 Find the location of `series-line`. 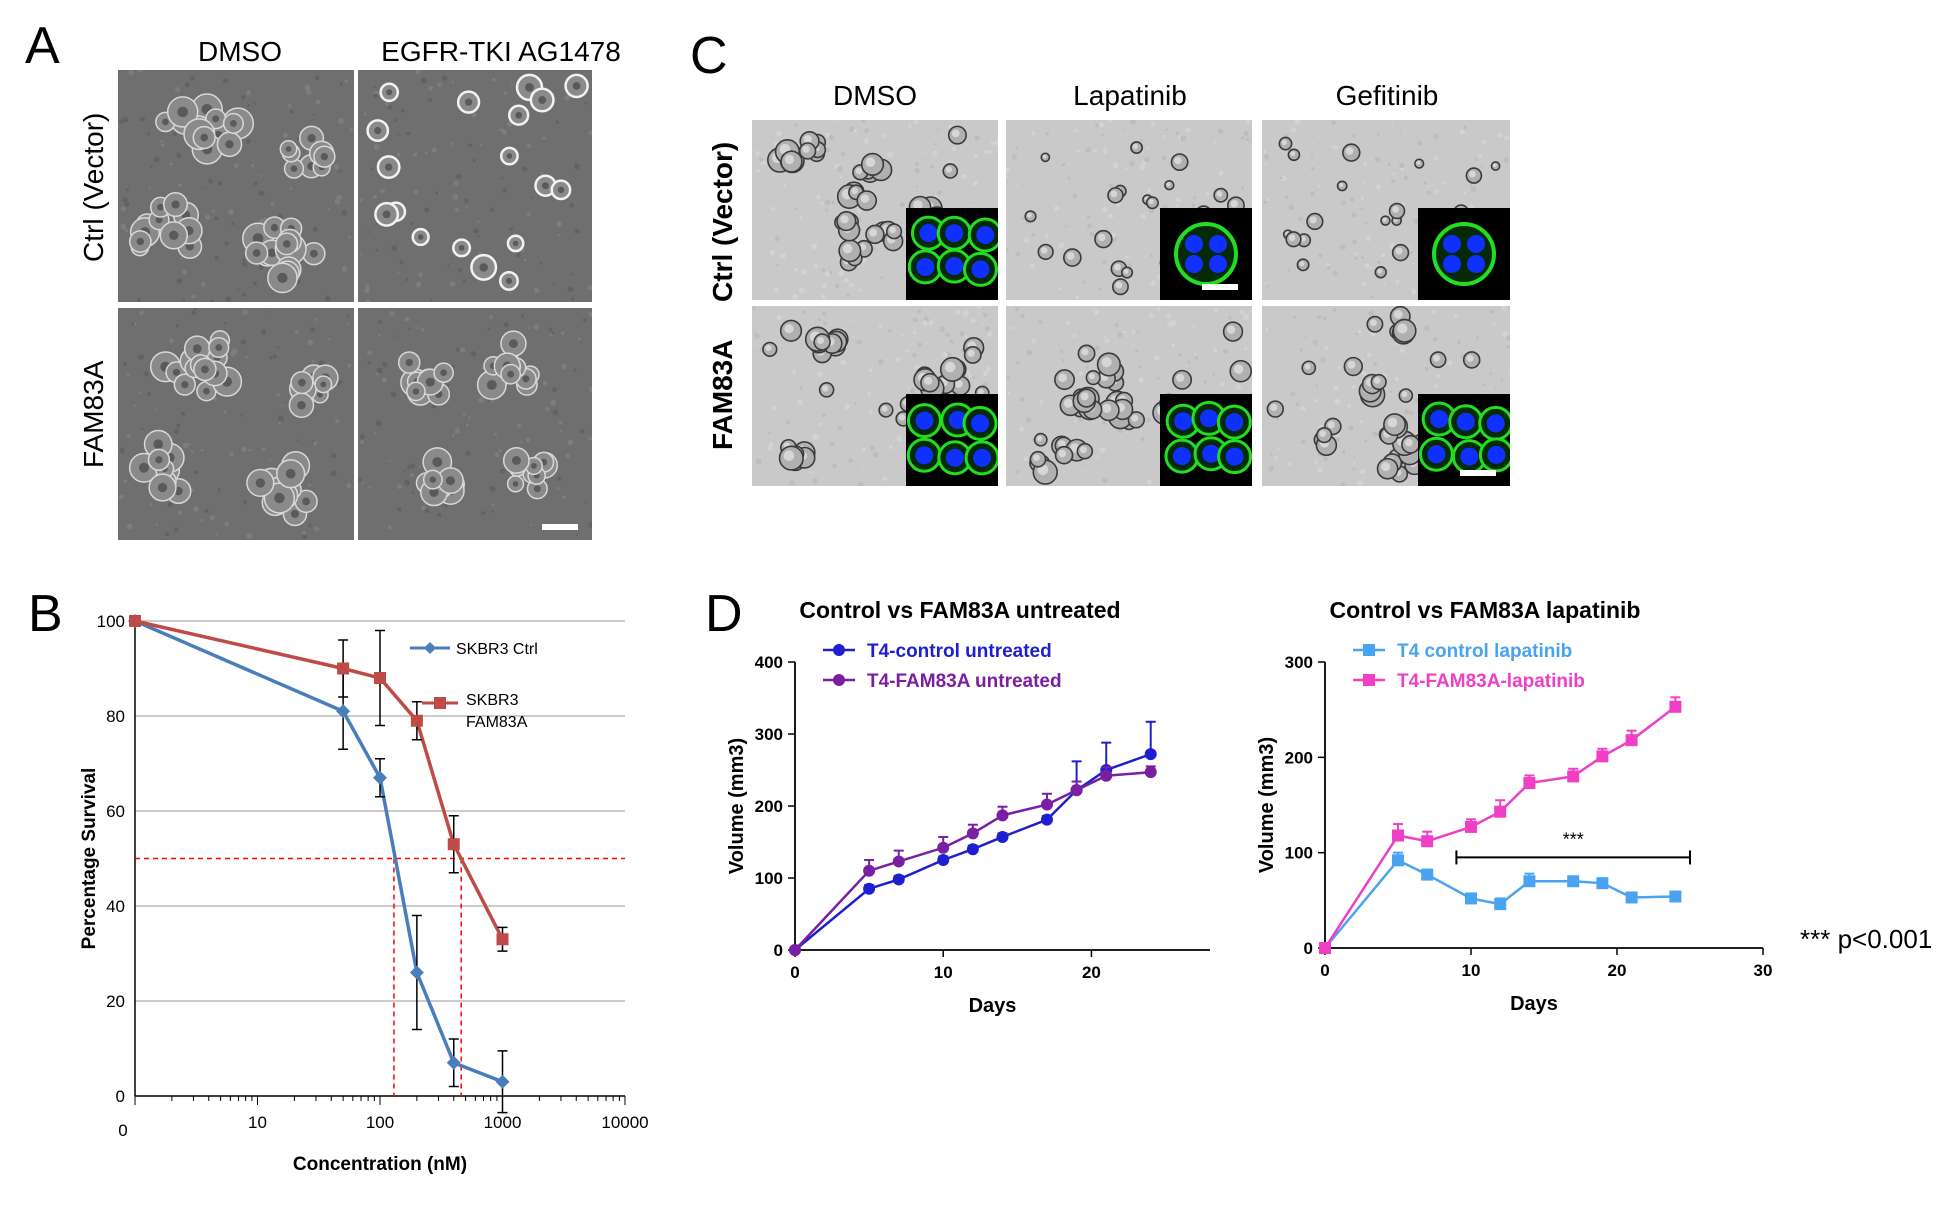

series-line is located at coordinates (1500, 903).